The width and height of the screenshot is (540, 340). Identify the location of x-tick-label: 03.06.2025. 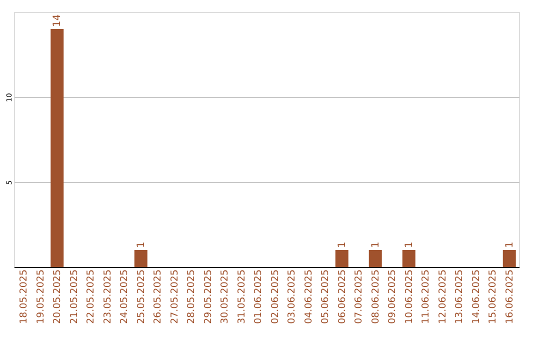
(292, 297).